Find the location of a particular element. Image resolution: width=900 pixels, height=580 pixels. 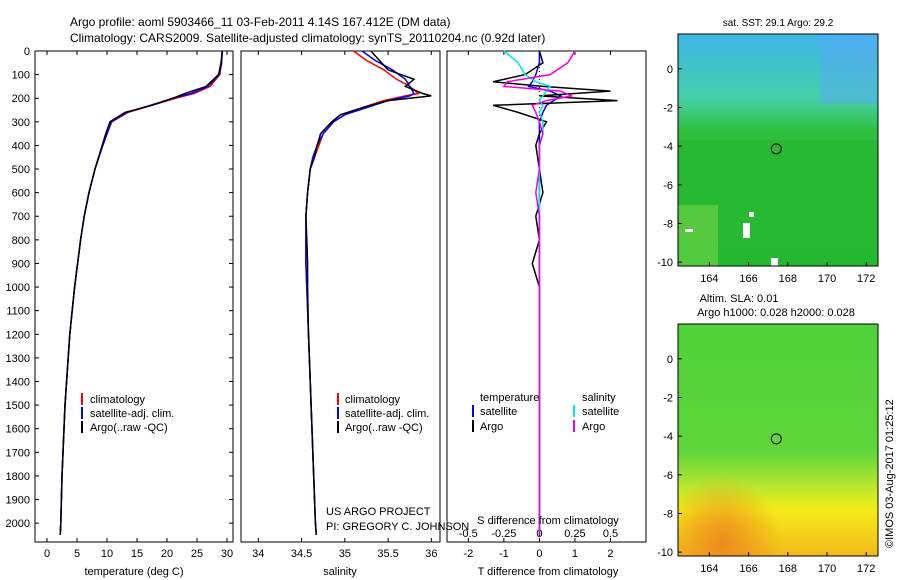

sst-map-cool-patch is located at coordinates (698, 235).